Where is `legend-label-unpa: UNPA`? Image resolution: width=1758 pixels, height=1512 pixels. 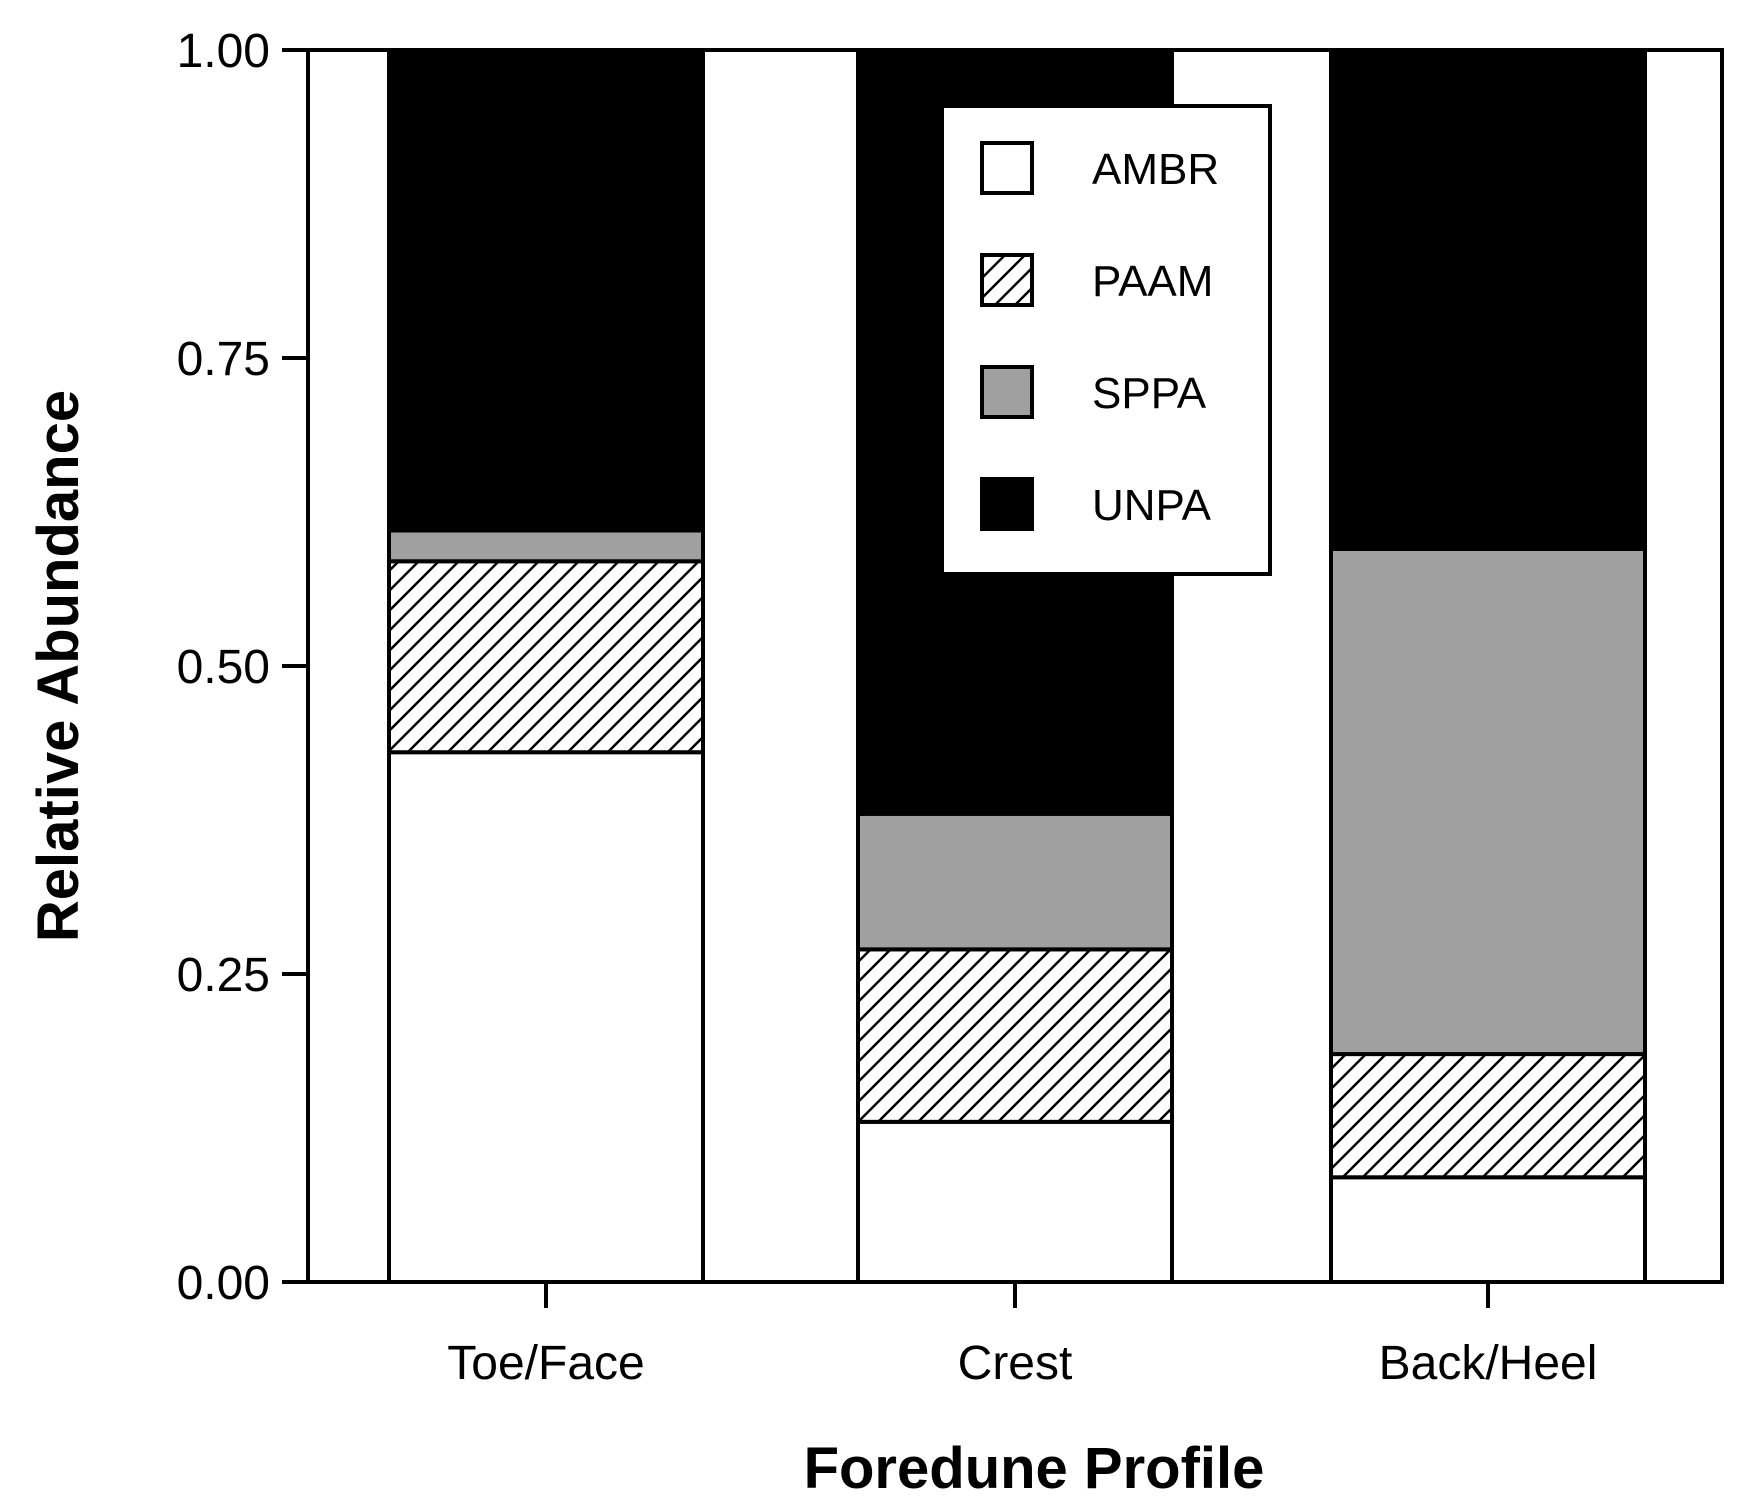
legend-label-unpa: UNPA is located at coordinates (1152, 505).